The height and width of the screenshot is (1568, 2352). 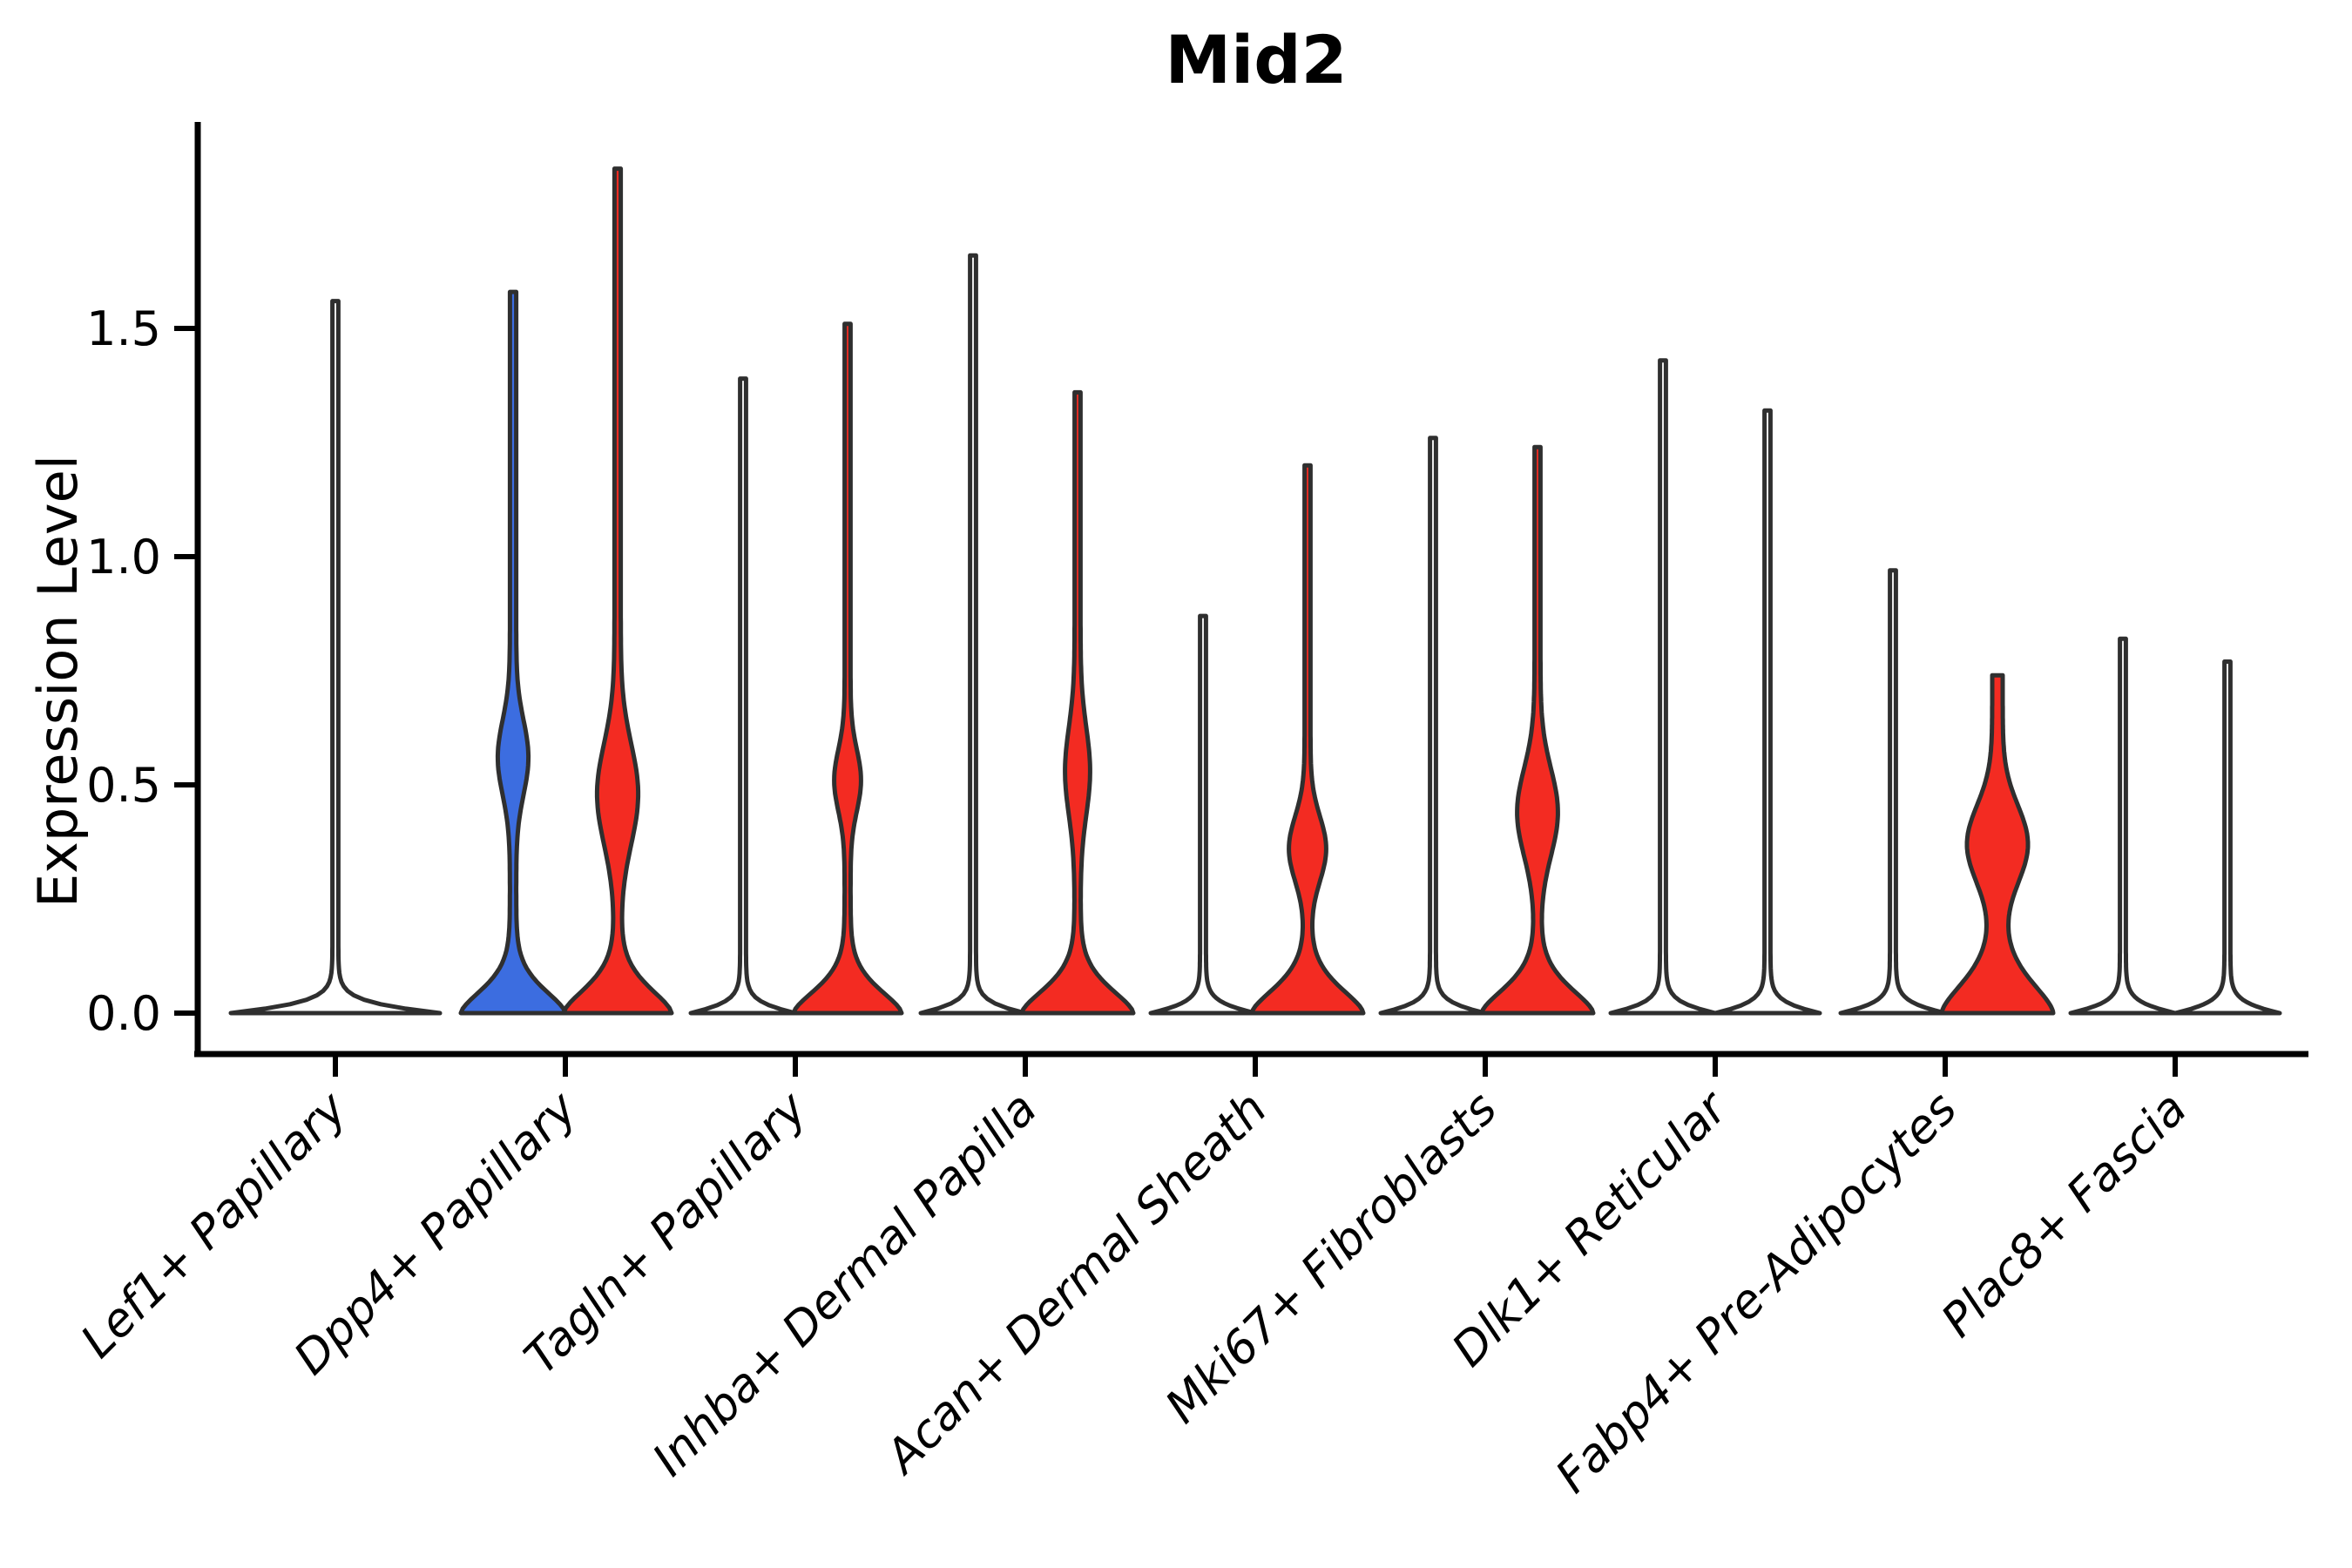 I want to click on violin-fabp4+-left, so click(x=1893, y=792).